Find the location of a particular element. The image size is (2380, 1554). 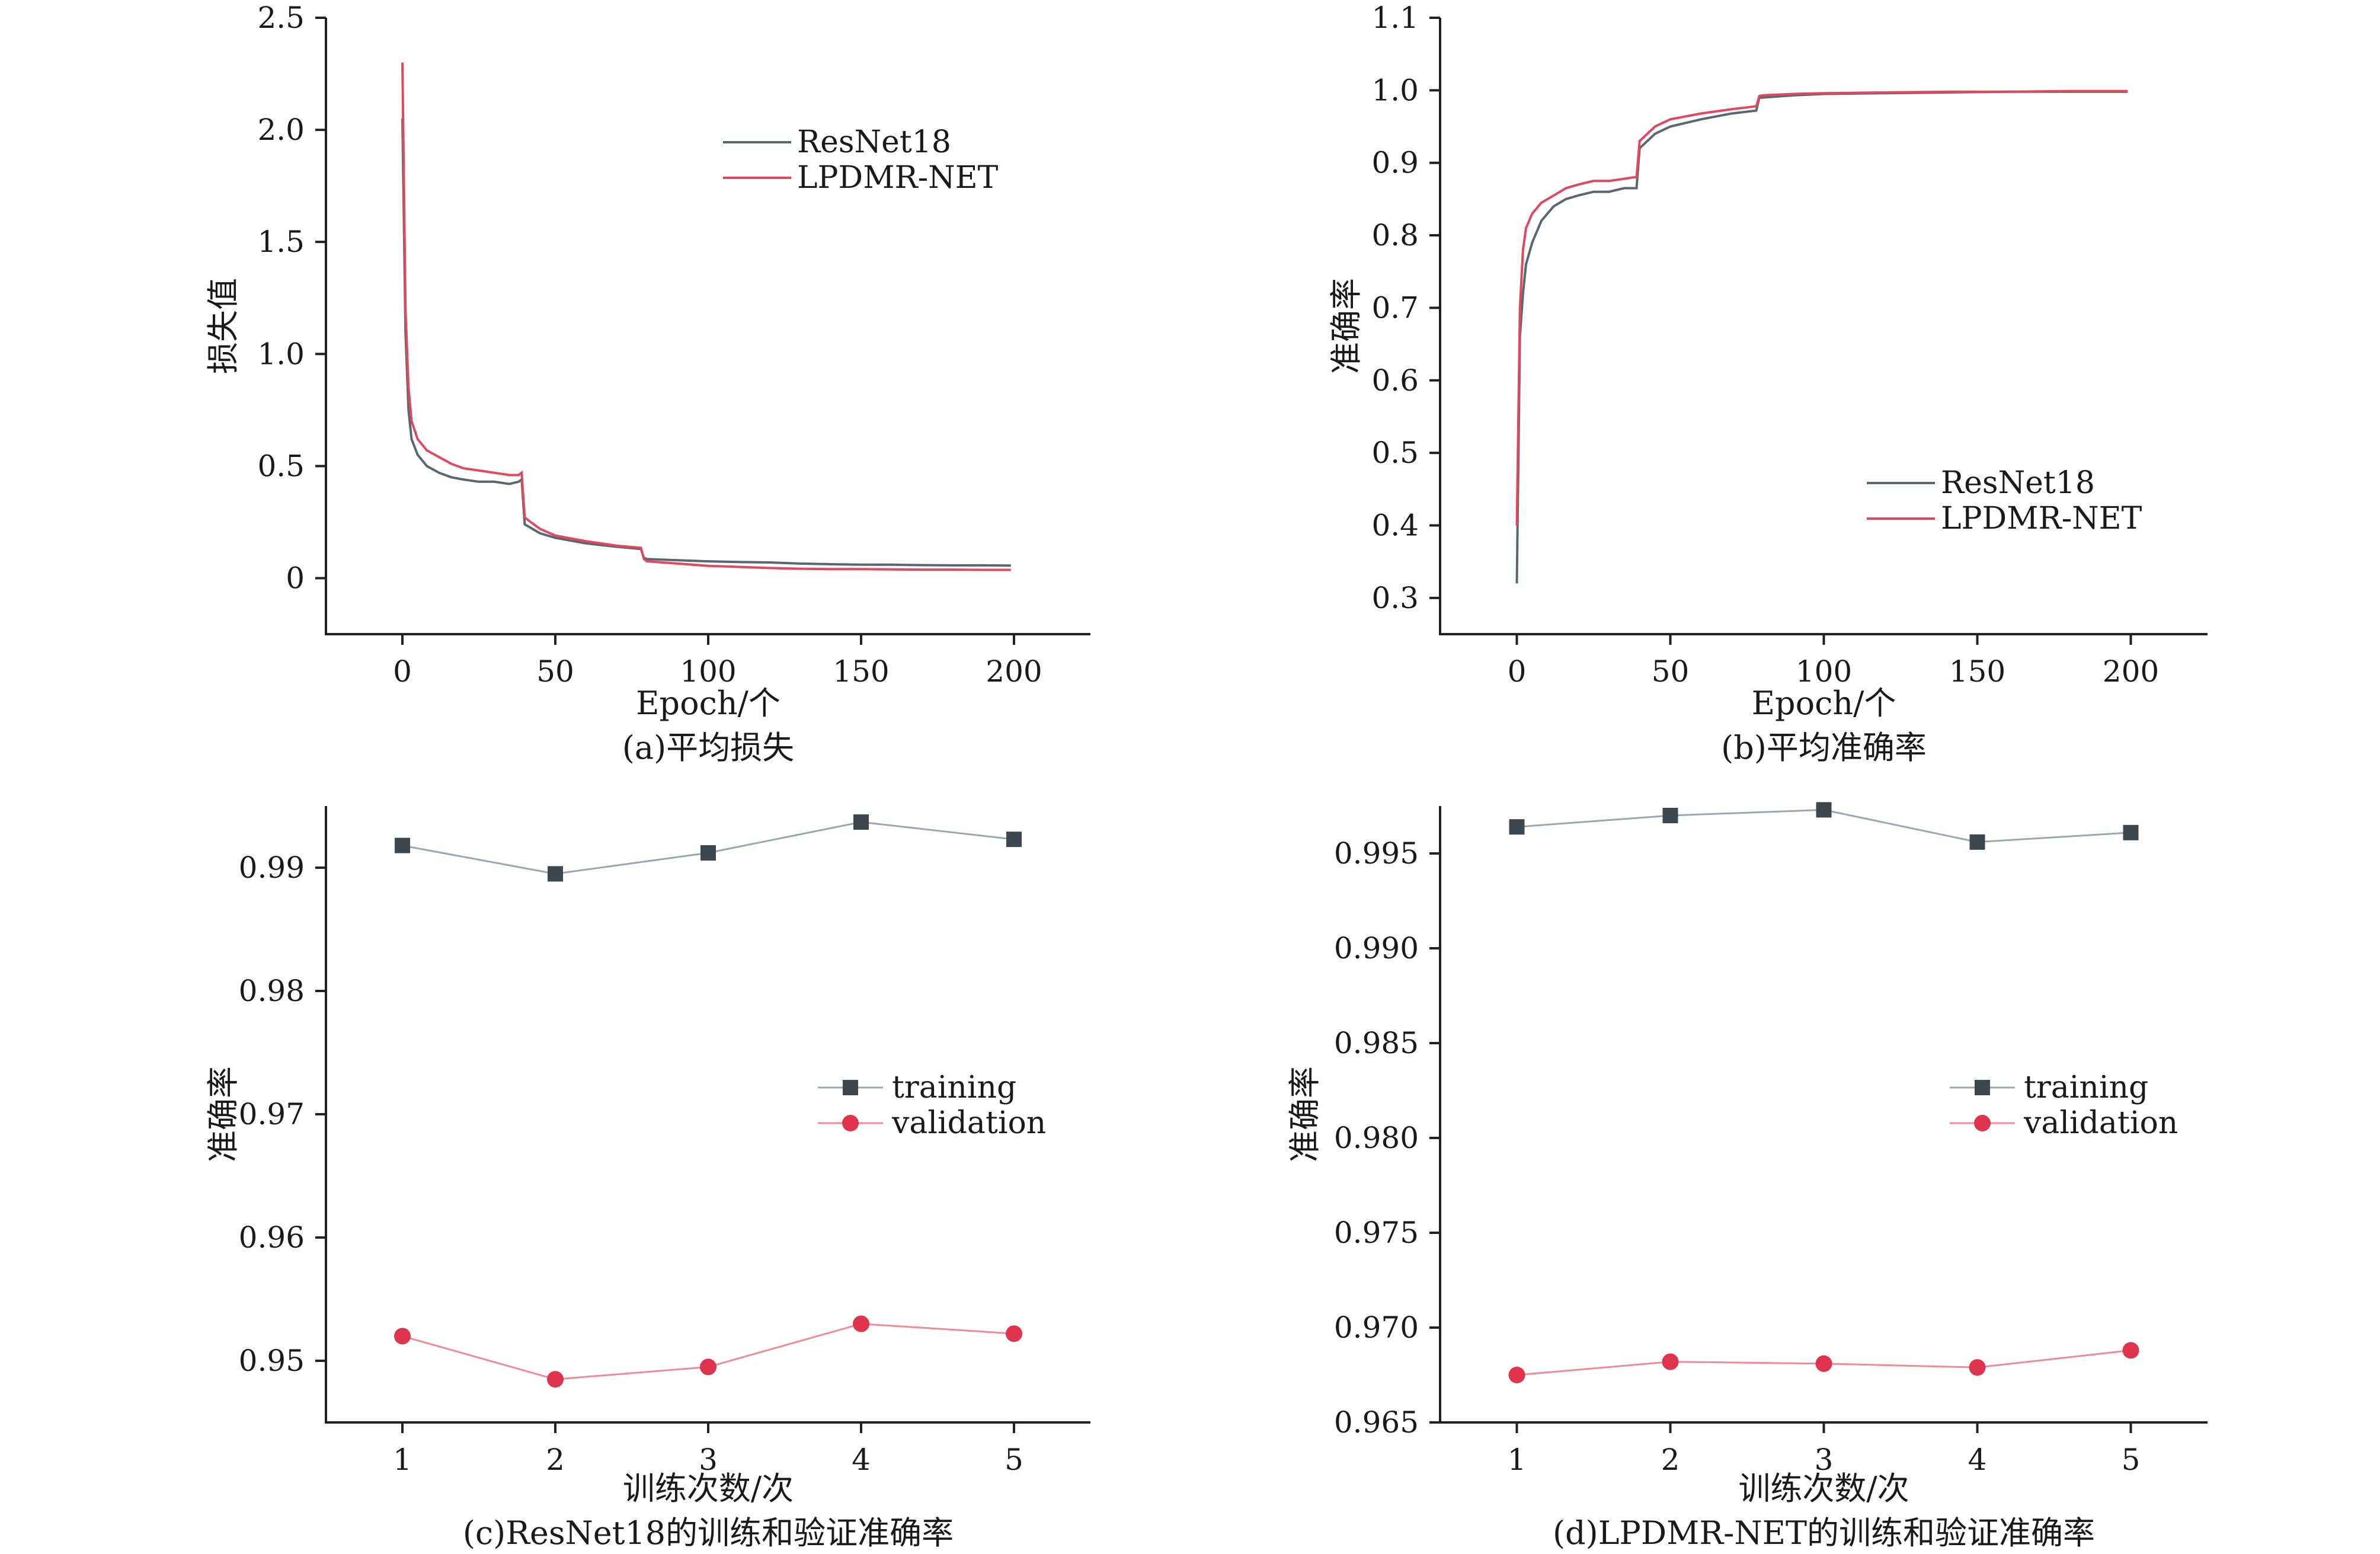

x-tick-label: 5 is located at coordinates (2131, 1460).